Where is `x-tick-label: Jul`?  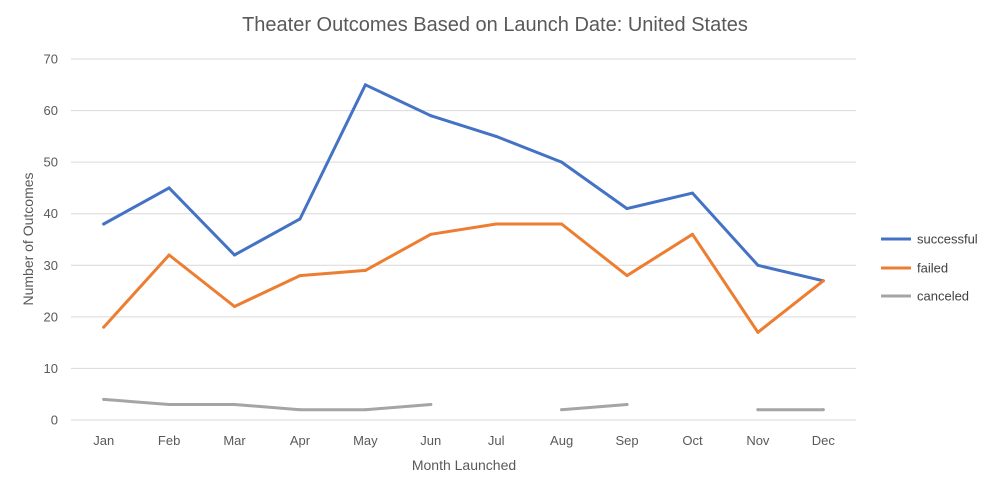 x-tick-label: Jul is located at coordinates (496, 440).